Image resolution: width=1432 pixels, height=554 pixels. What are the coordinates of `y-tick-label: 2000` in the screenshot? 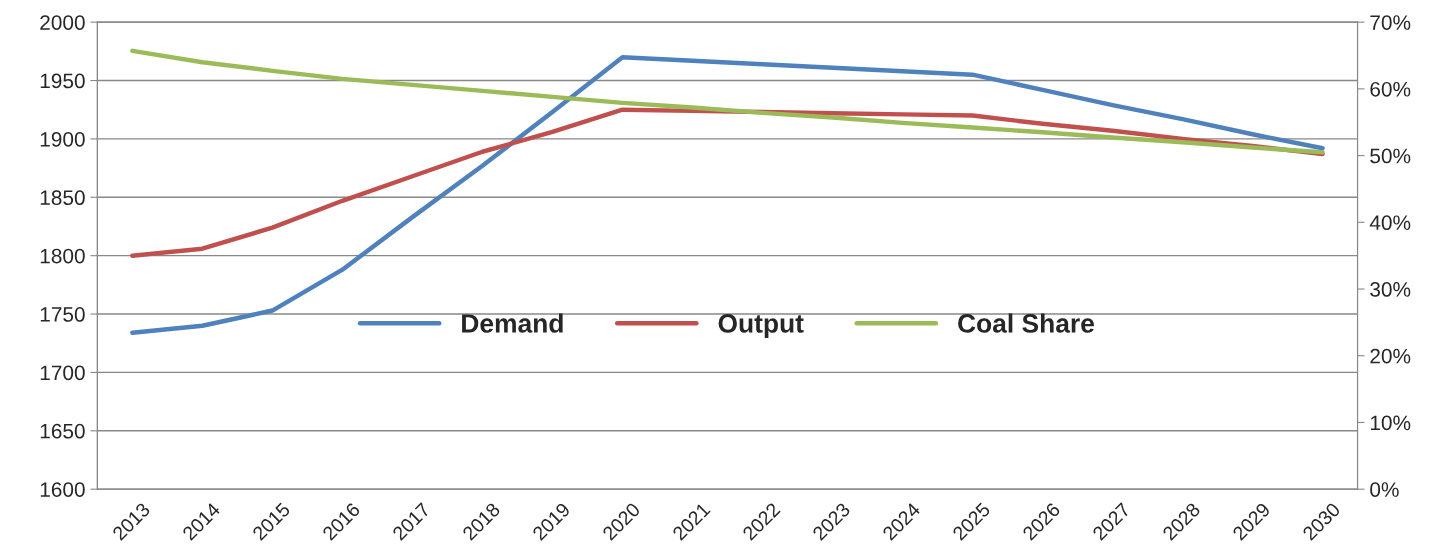 It's located at (62, 22).